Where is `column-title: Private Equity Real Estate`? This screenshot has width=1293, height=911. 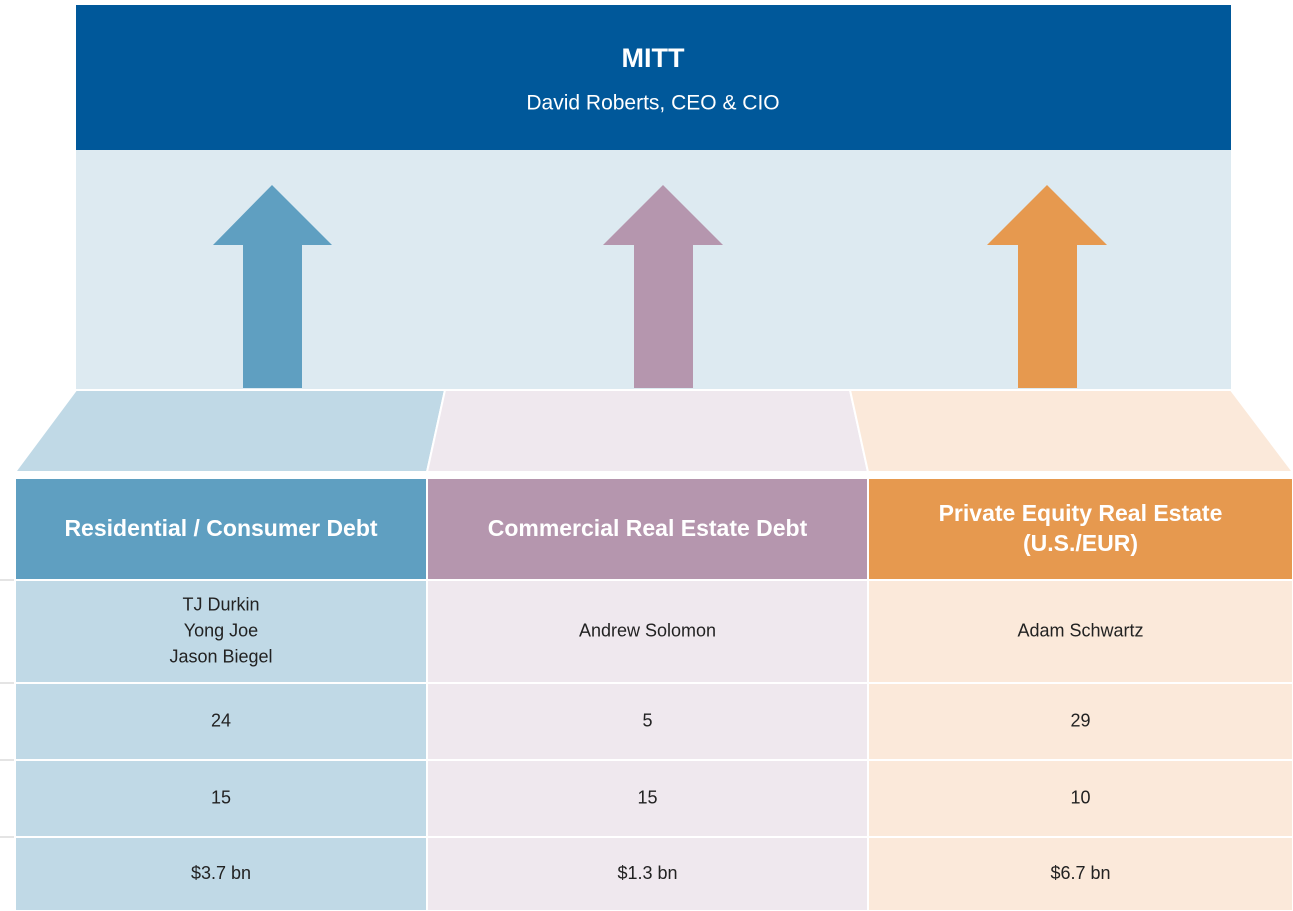
column-title: Private Equity Real Estate is located at coordinates (1081, 513).